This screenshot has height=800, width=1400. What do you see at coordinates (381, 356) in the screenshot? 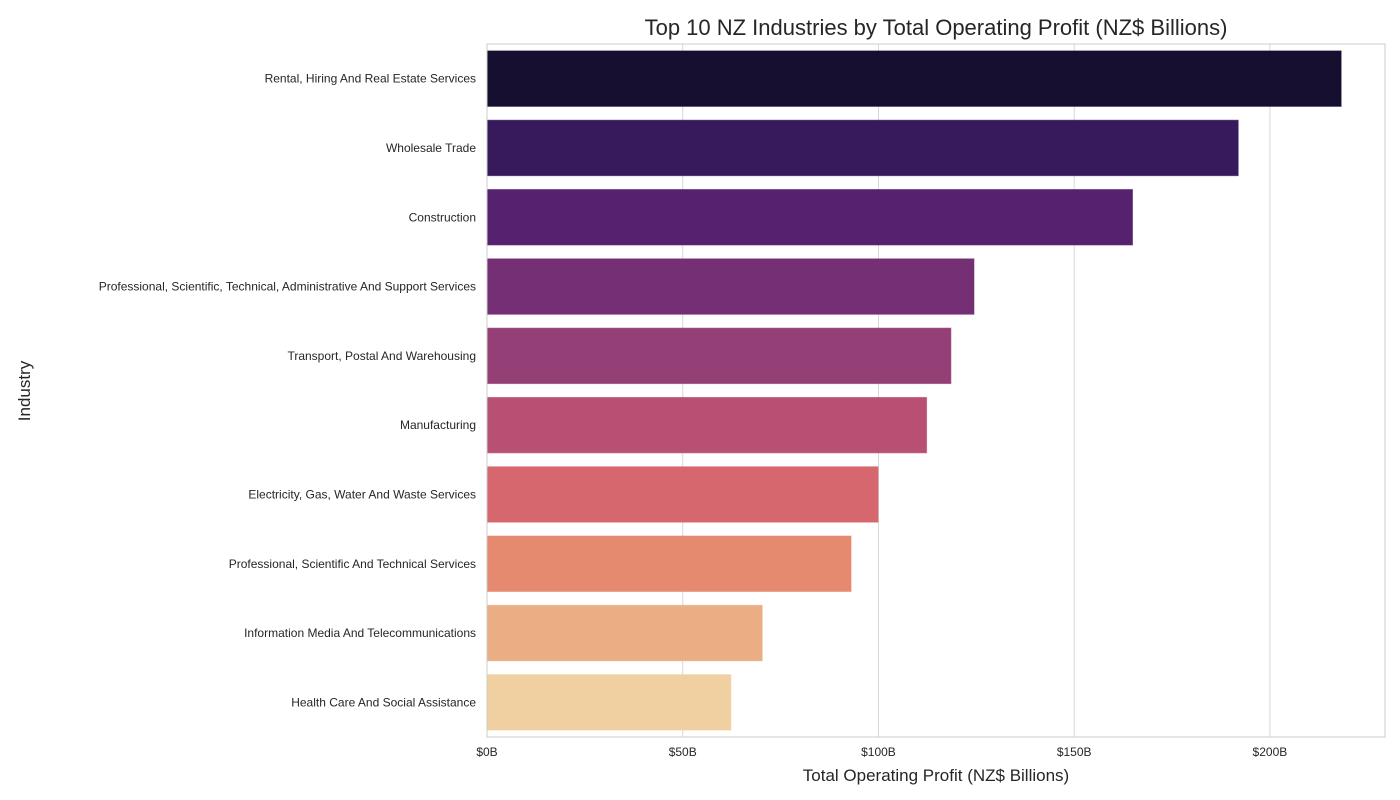
I see `y-tick-label: Transport, Postal And Warehousing` at bounding box center [381, 356].